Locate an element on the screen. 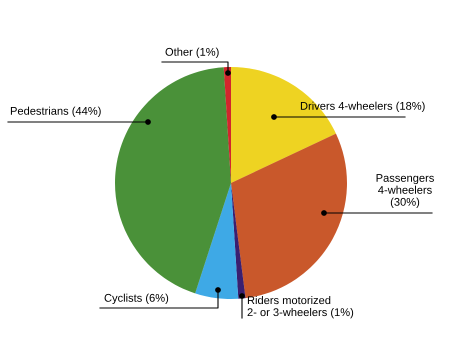 The width and height of the screenshot is (450, 357). slice-label: Passengers 4-wheelers is located at coordinates (405, 184).